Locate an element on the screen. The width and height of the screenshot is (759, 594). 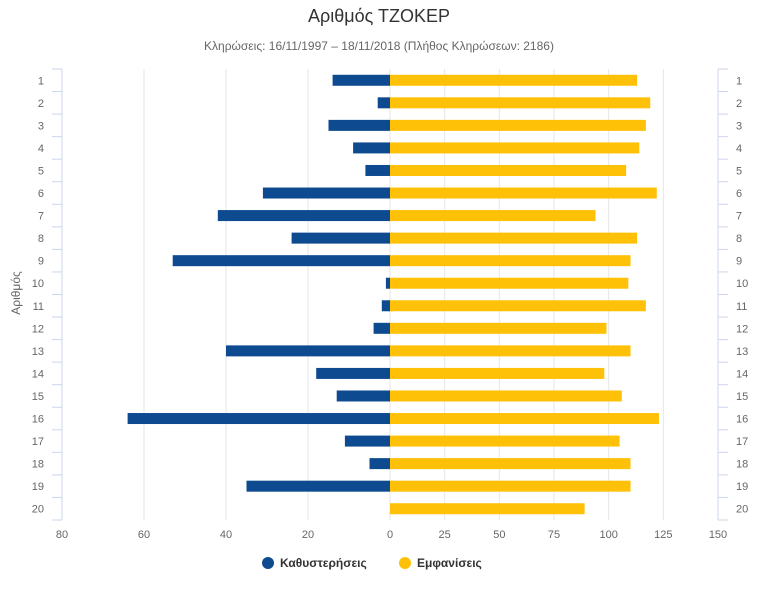
legend-item-appearances: Εμφανίσεις is located at coordinates (440, 563).